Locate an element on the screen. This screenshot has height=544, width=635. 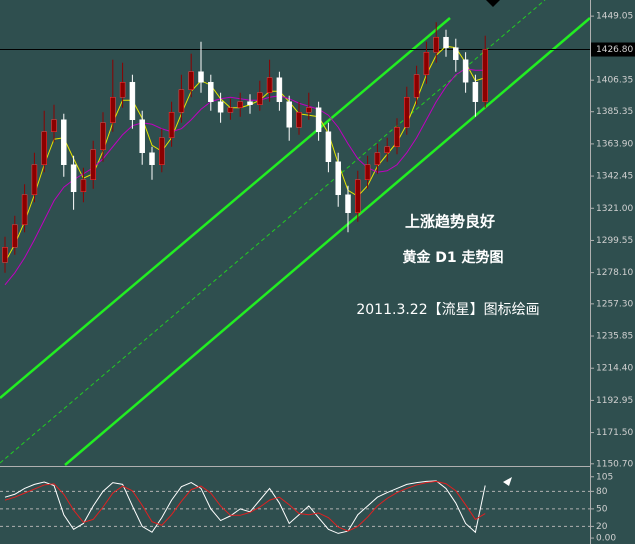
y-tick-label: 80 is located at coordinates (602, 492).